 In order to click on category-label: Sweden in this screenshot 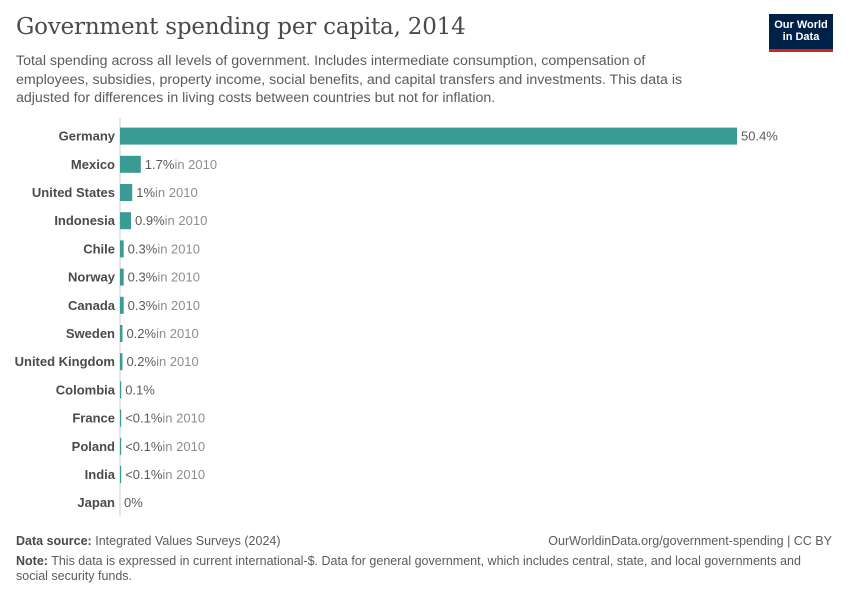, I will do `click(90, 333)`.